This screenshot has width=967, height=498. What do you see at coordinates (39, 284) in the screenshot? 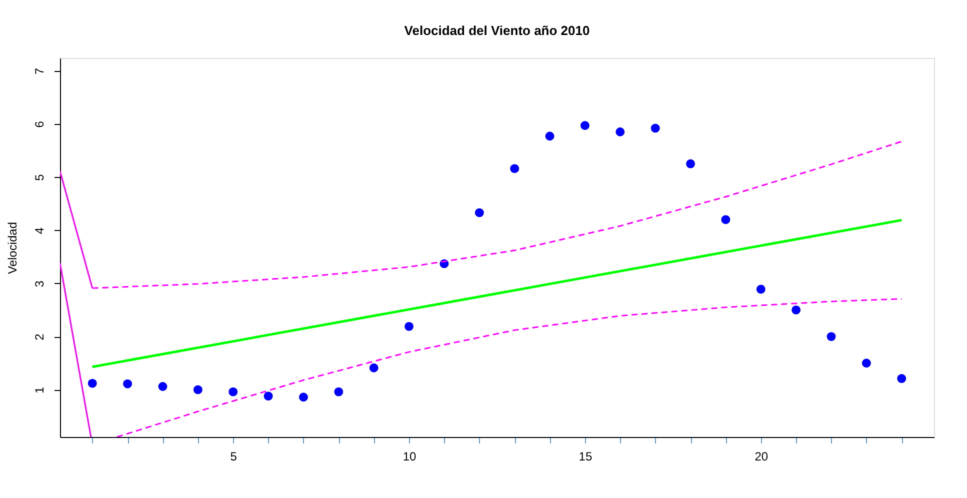
I see `y-tick-label: 3` at bounding box center [39, 284].